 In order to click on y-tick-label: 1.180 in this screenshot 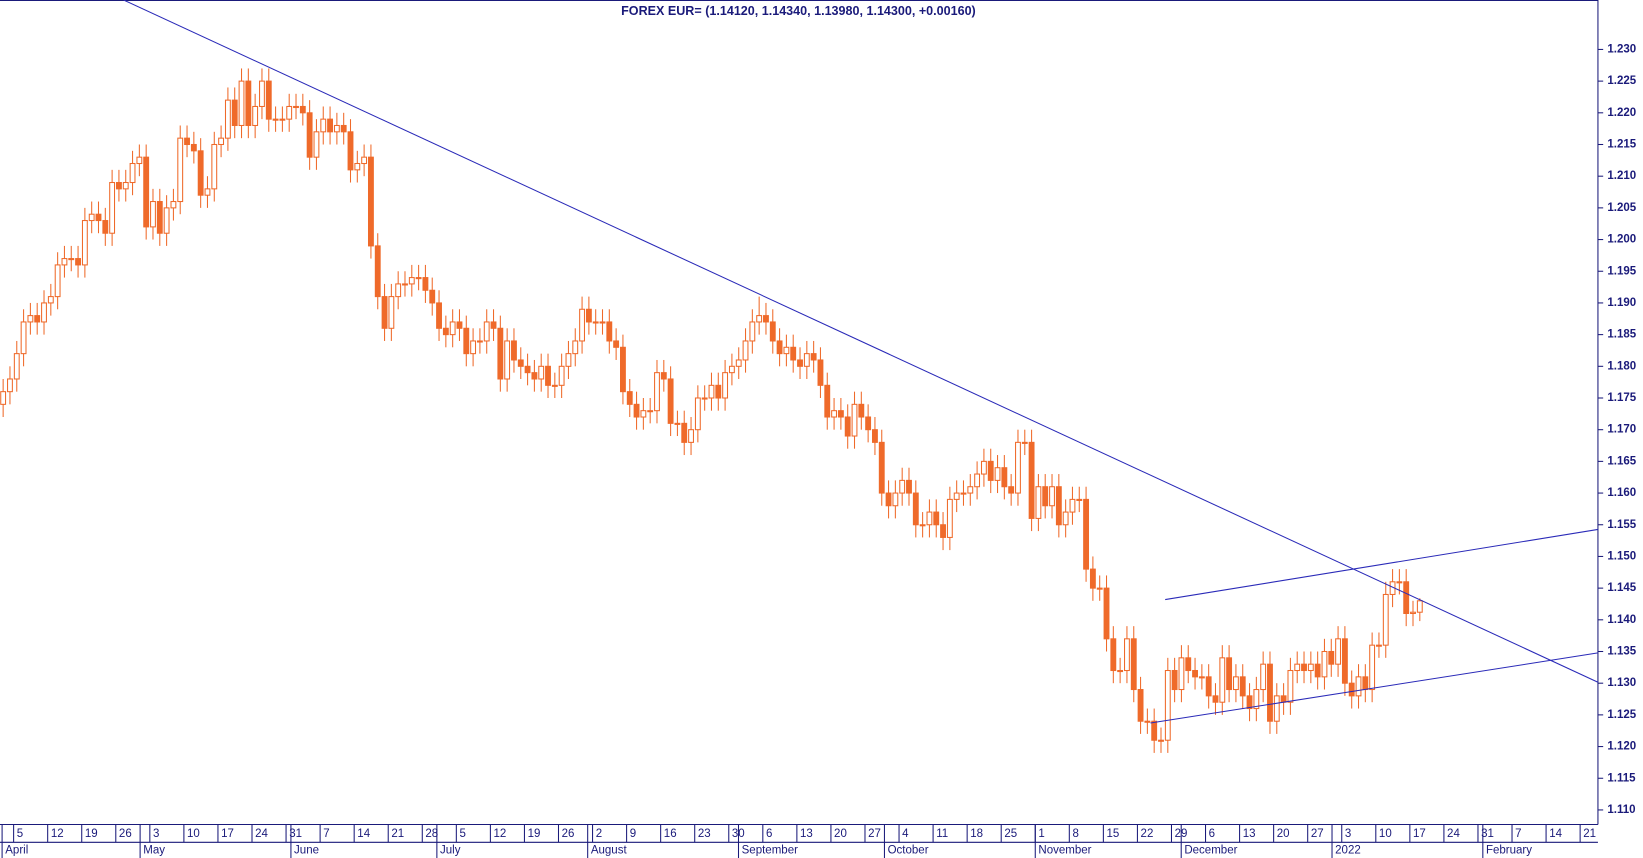, I will do `click(1621, 366)`.